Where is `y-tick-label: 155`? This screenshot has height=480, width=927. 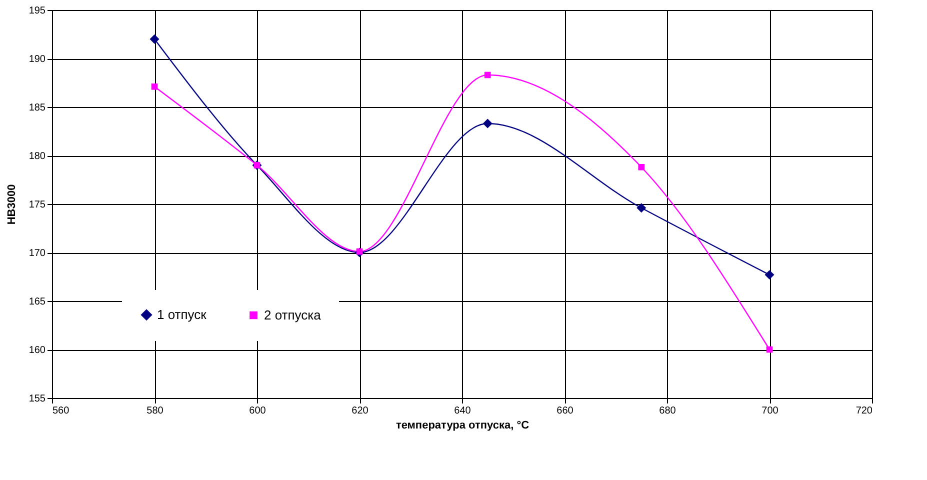 y-tick-label: 155 is located at coordinates (37, 399).